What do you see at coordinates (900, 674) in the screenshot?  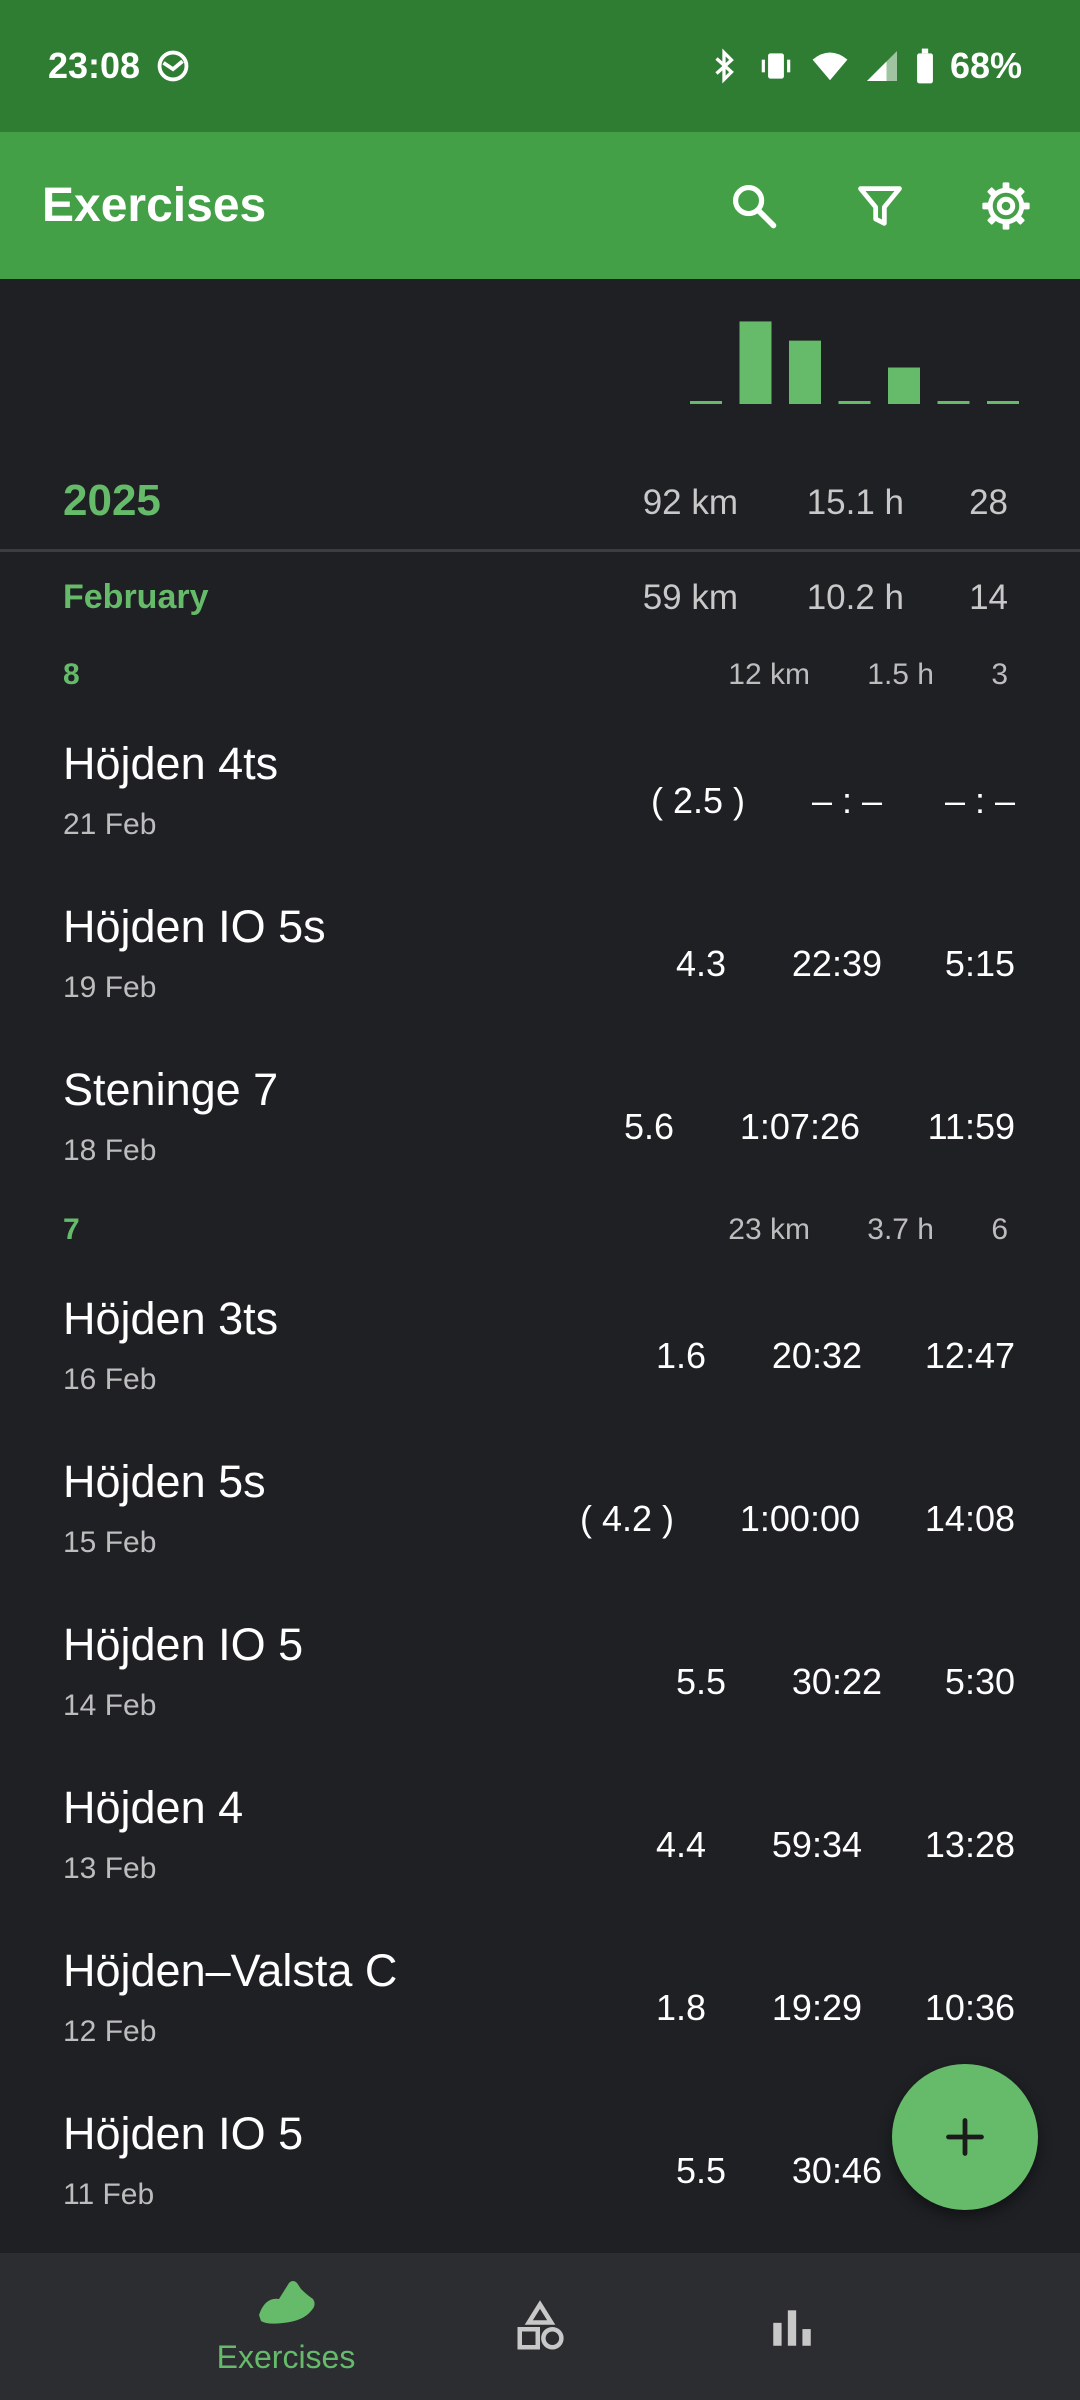 I see `week-duration: 1.5 h` at bounding box center [900, 674].